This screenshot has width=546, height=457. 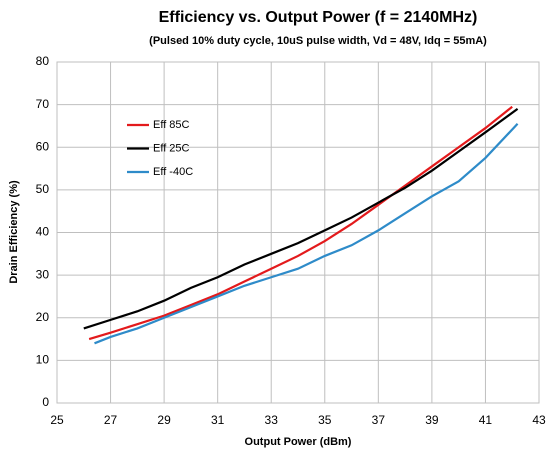 What do you see at coordinates (218, 420) in the screenshot?
I see `x-tick-label: 31` at bounding box center [218, 420].